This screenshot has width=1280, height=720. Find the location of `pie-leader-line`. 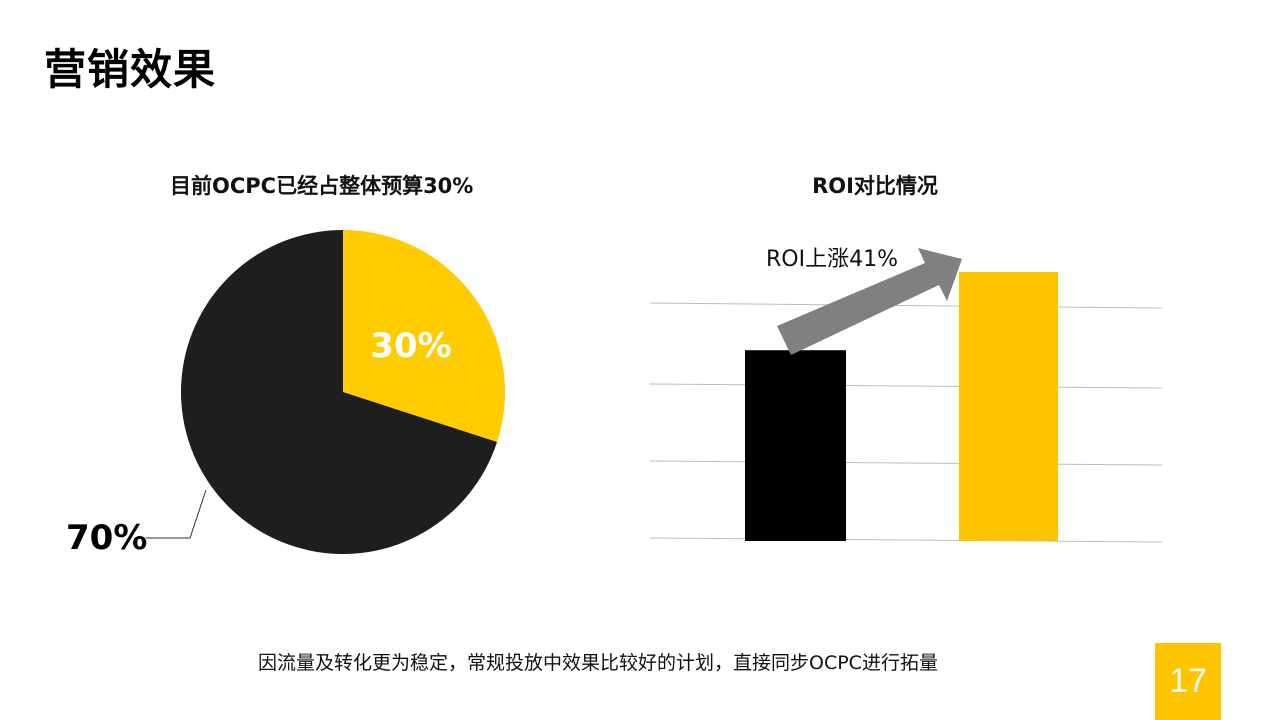

pie-leader-line is located at coordinates (176, 514).